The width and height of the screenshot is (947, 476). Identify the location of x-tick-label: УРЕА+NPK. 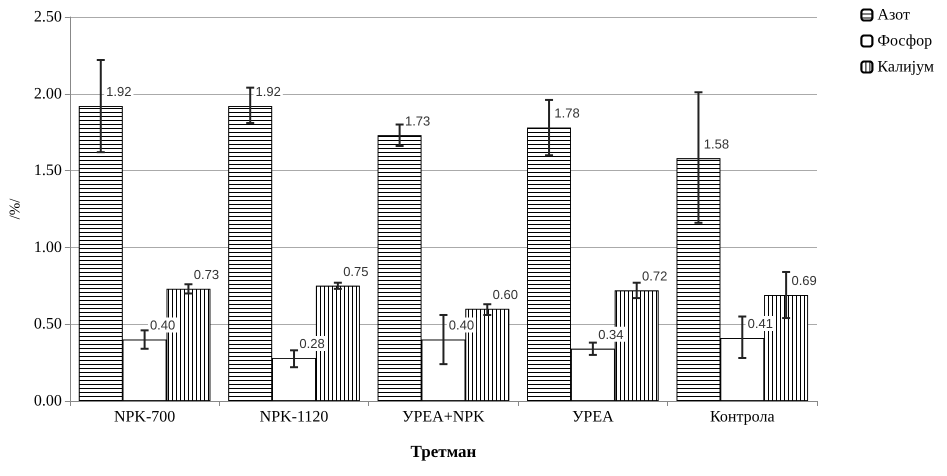
(444, 417).